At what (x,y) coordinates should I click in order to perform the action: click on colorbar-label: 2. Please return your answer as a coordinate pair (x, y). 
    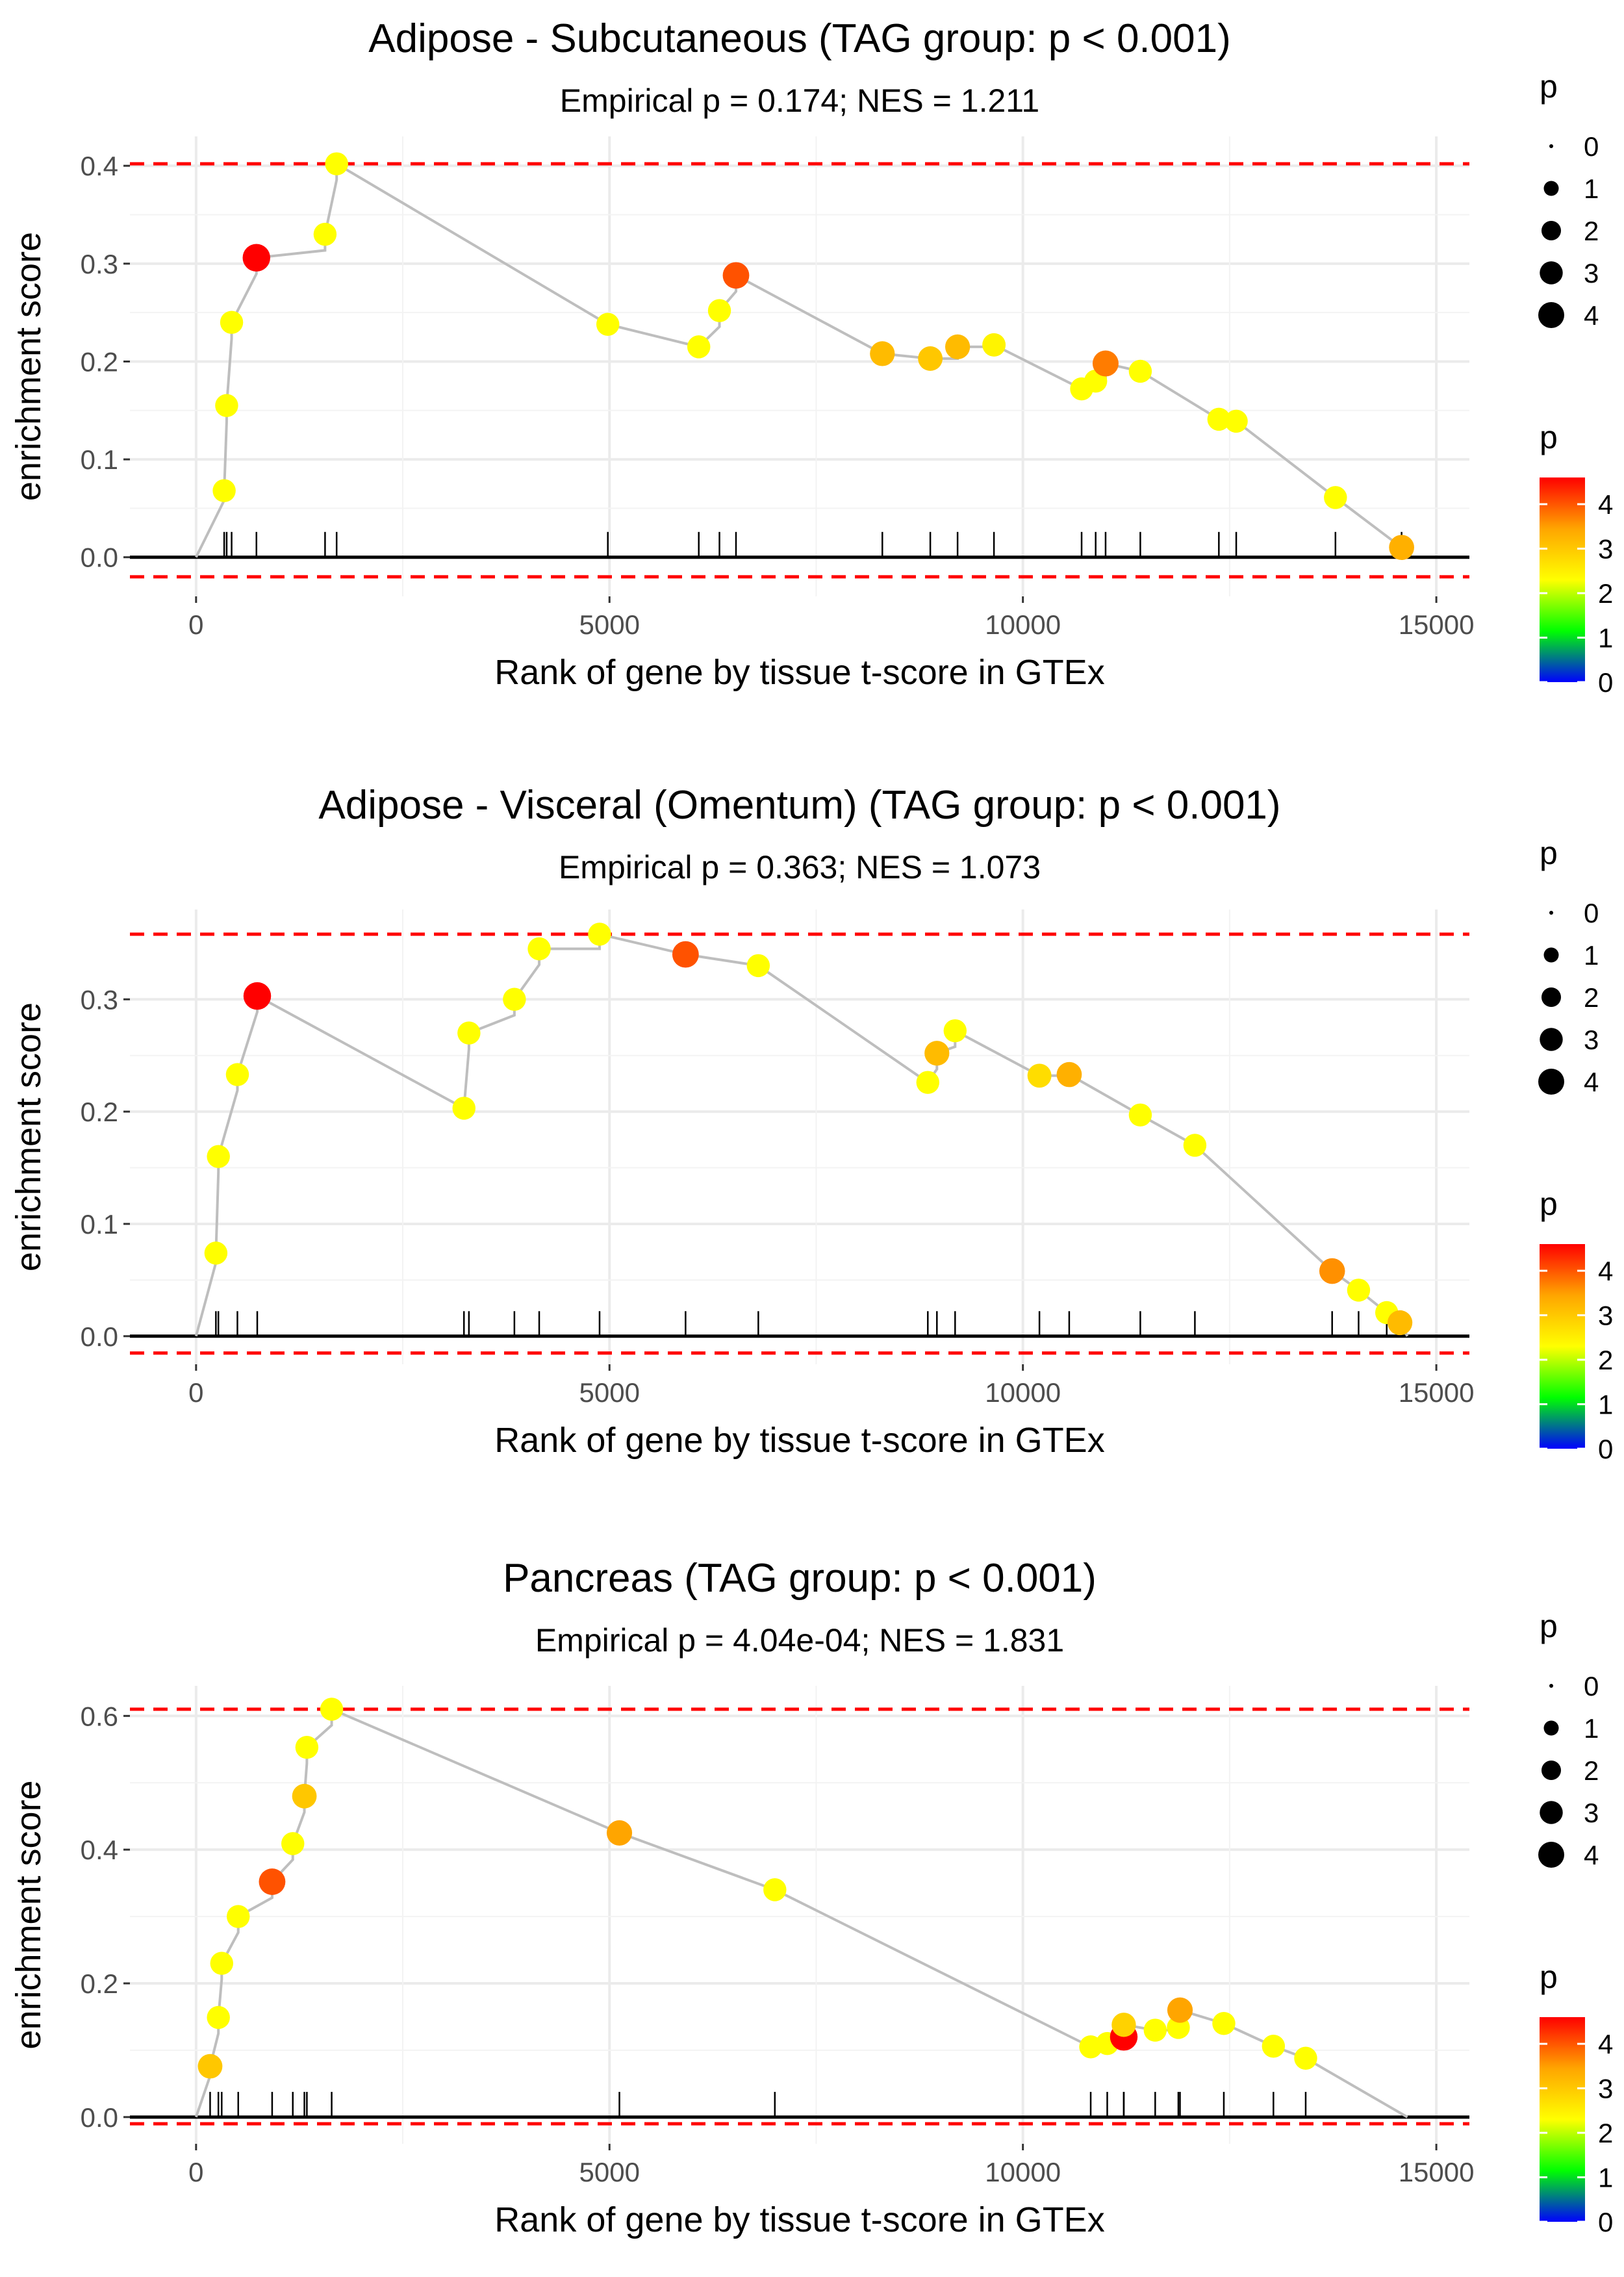
    Looking at the image, I should click on (1605, 1360).